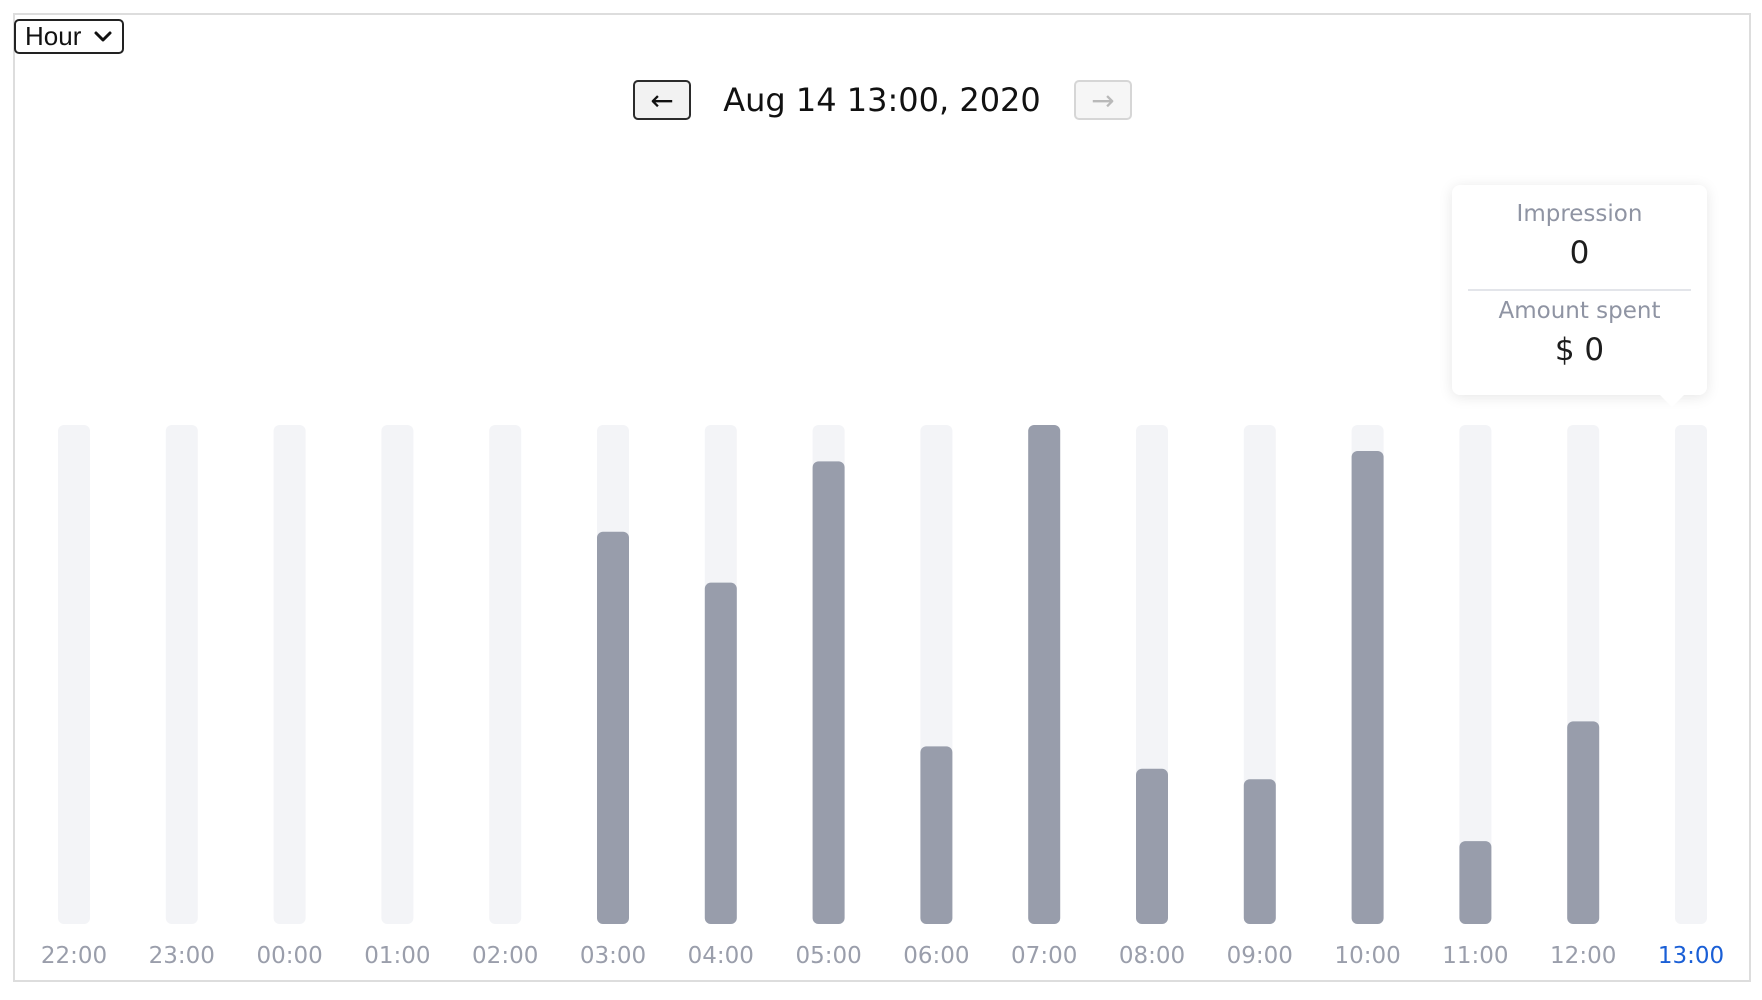  What do you see at coordinates (505, 956) in the screenshot?
I see `x-tick-label: 02:00` at bounding box center [505, 956].